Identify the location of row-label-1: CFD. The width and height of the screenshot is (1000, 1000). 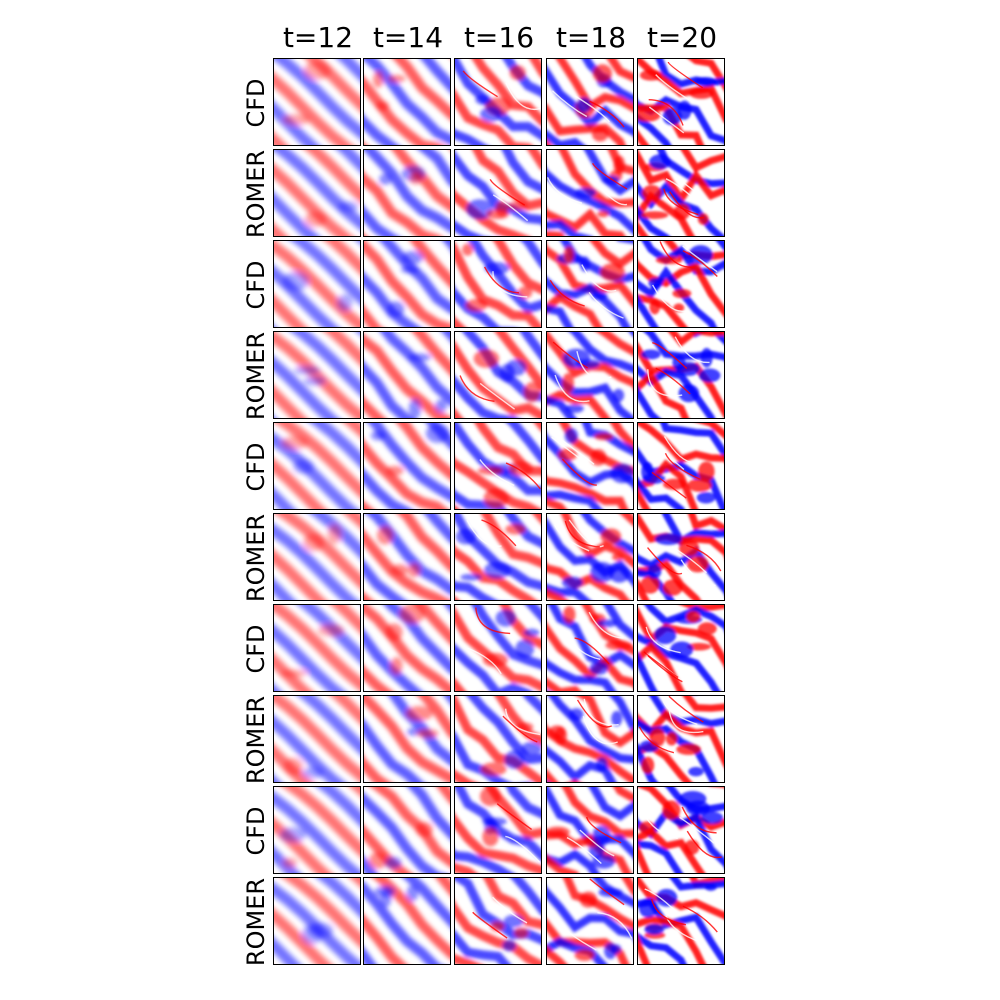
(256, 103).